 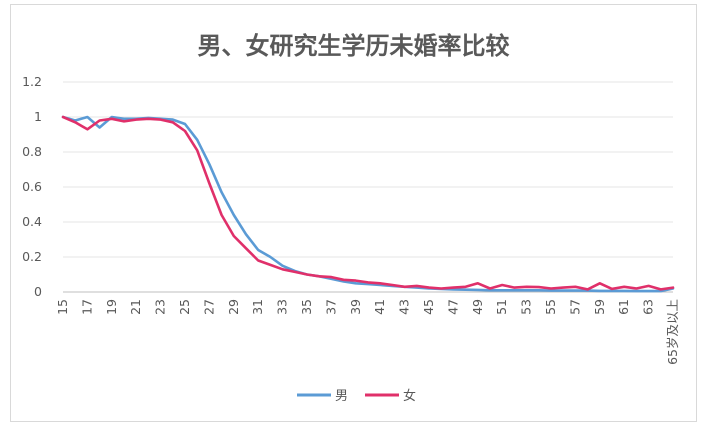 What do you see at coordinates (330, 307) in the screenshot?
I see `x-tick-label: 37` at bounding box center [330, 307].